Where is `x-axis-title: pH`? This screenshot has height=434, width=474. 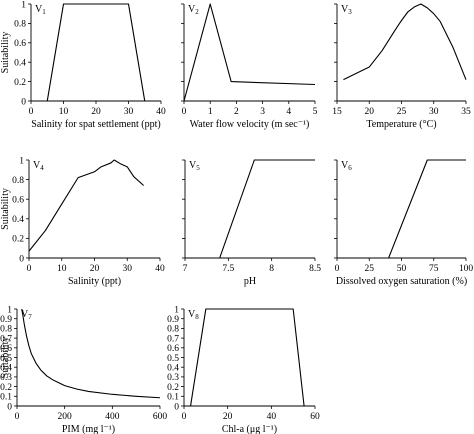
x-axis-title: pH is located at coordinates (250, 281).